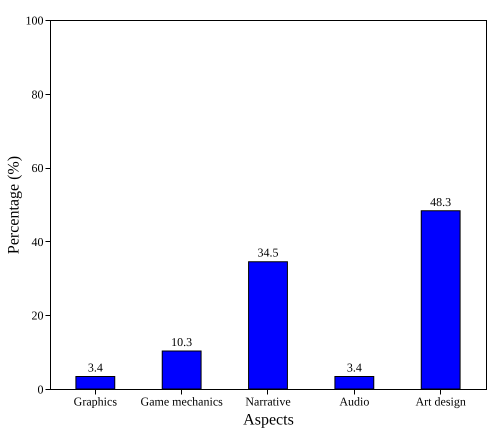  What do you see at coordinates (354, 401) in the screenshot?
I see `x-tick-label: Audio` at bounding box center [354, 401].